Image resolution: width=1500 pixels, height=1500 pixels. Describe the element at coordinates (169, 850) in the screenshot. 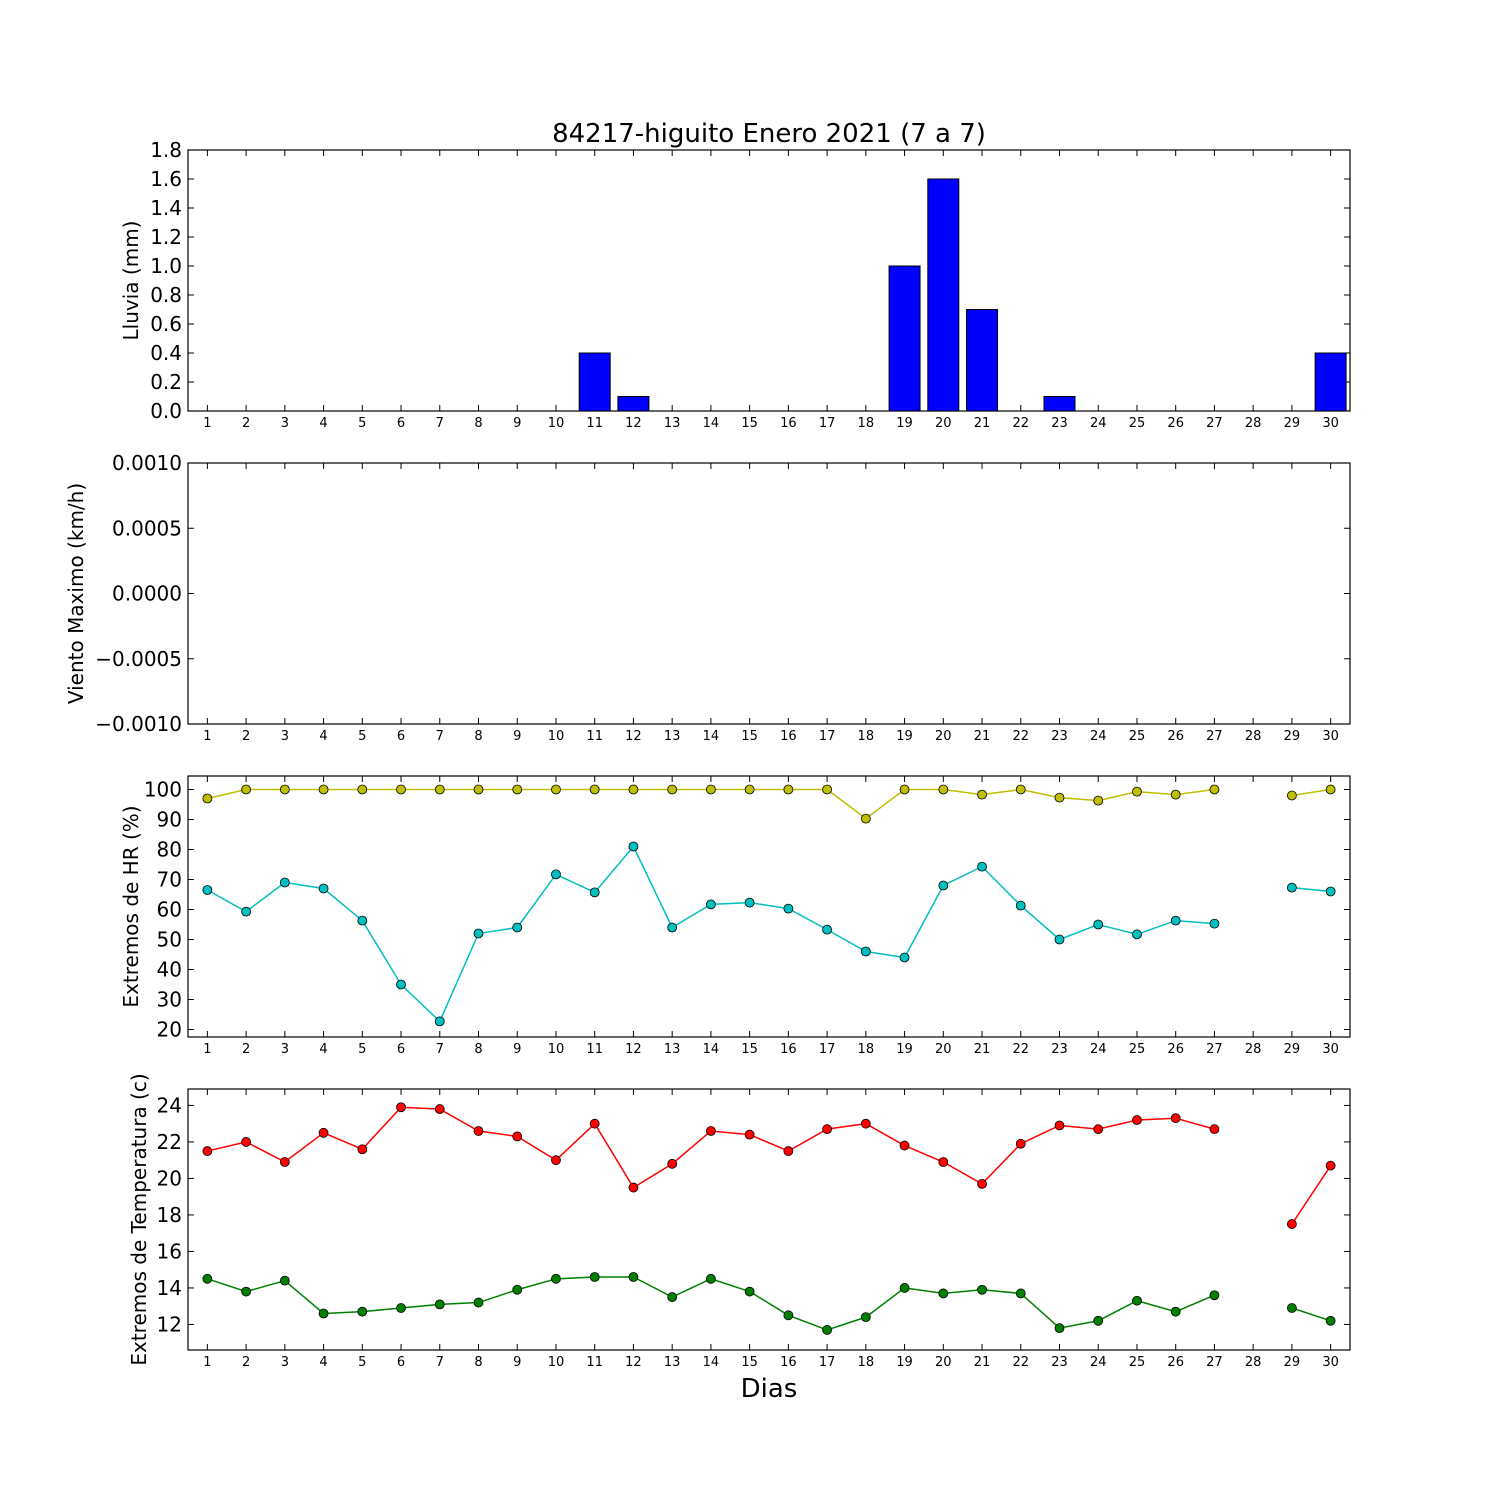

I see `y-tick-label: 80` at that location.